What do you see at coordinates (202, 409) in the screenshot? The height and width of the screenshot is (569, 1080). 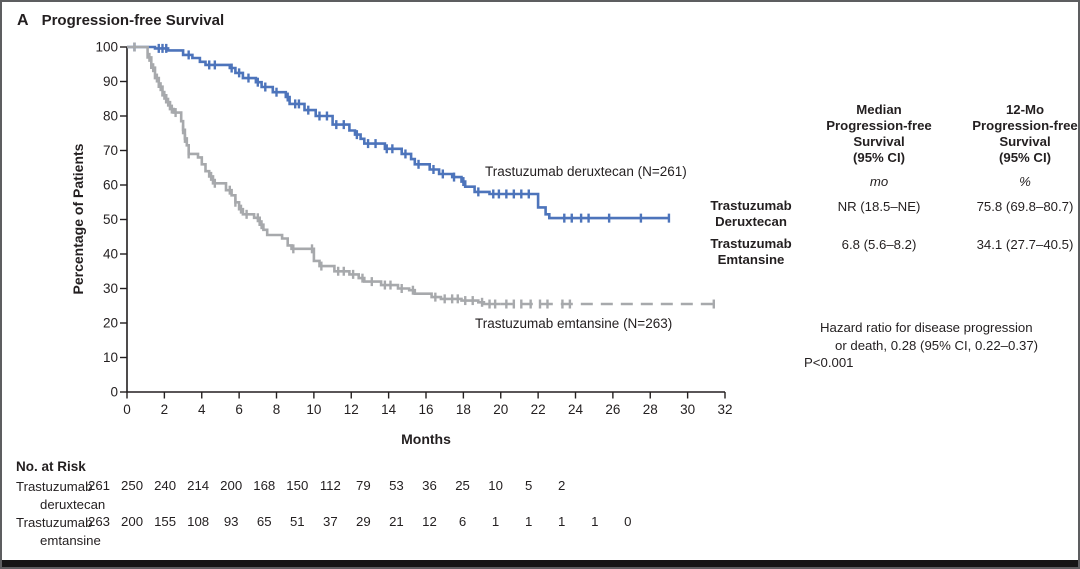 I see `x-tick-label: 4` at bounding box center [202, 409].